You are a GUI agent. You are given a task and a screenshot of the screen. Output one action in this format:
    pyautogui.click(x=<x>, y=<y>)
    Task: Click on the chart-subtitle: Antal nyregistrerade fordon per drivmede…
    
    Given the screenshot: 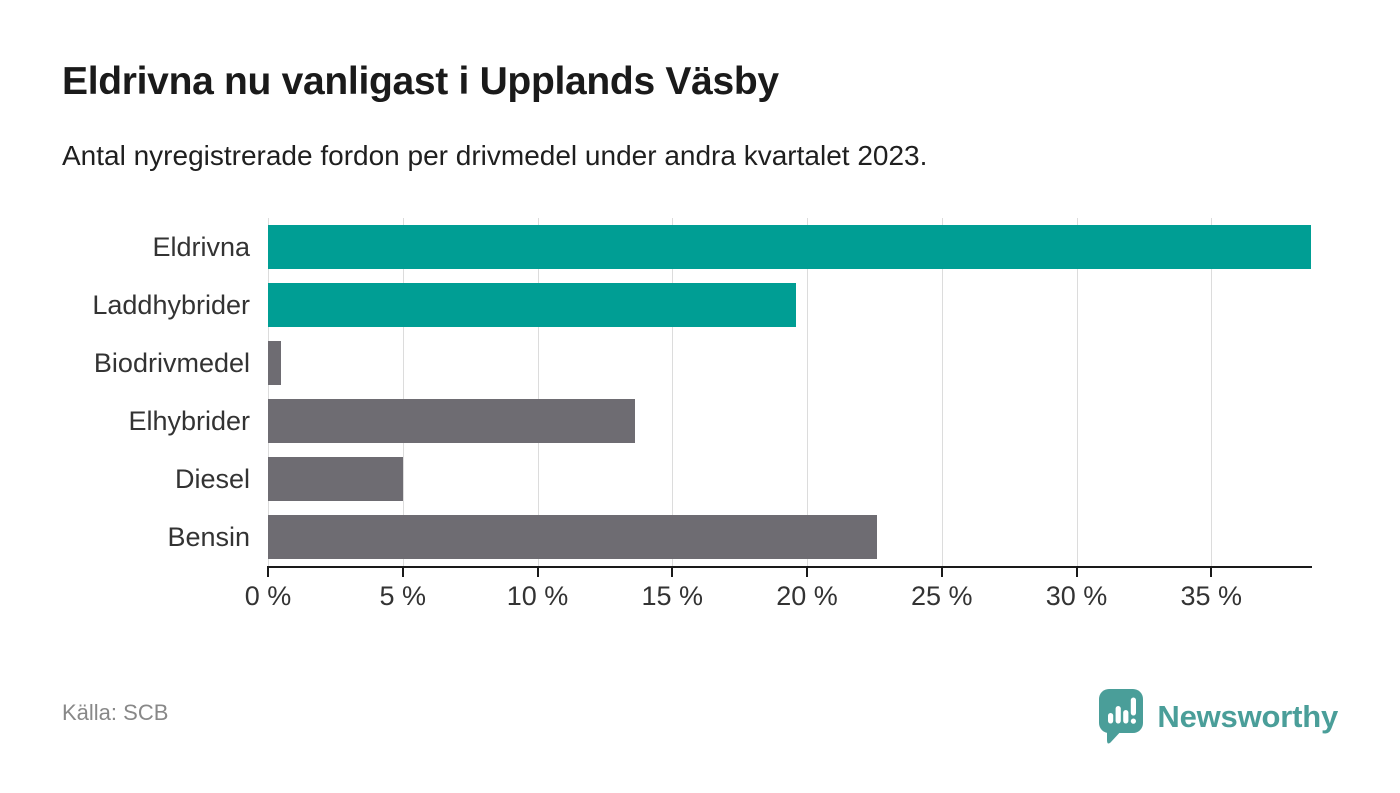 What is the action you would take?
    pyautogui.click(x=495, y=155)
    